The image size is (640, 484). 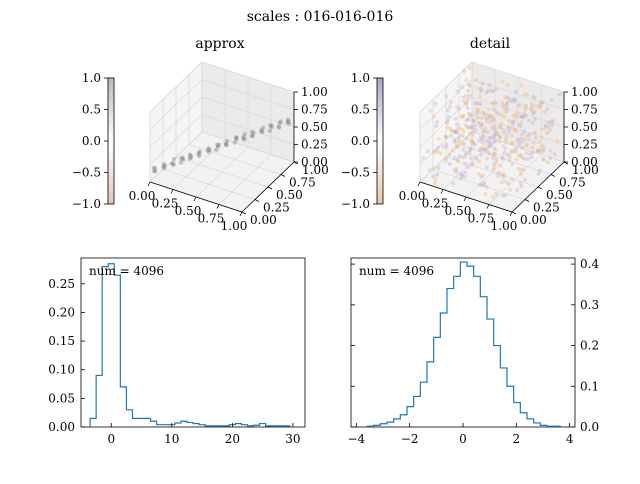 What do you see at coordinates (315, 170) in the screenshot?
I see `y-tick-label: 1.00` at bounding box center [315, 170].